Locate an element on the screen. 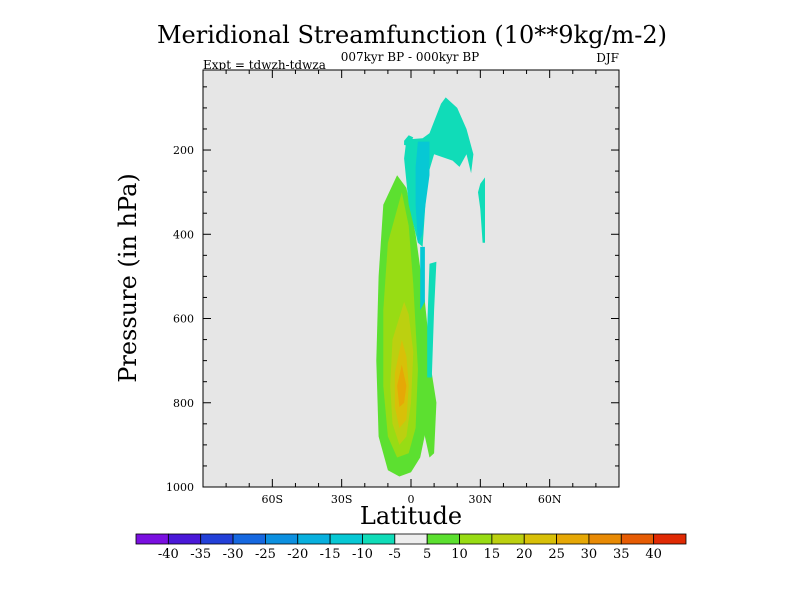  y-tick-label: 400 is located at coordinates (183, 234).